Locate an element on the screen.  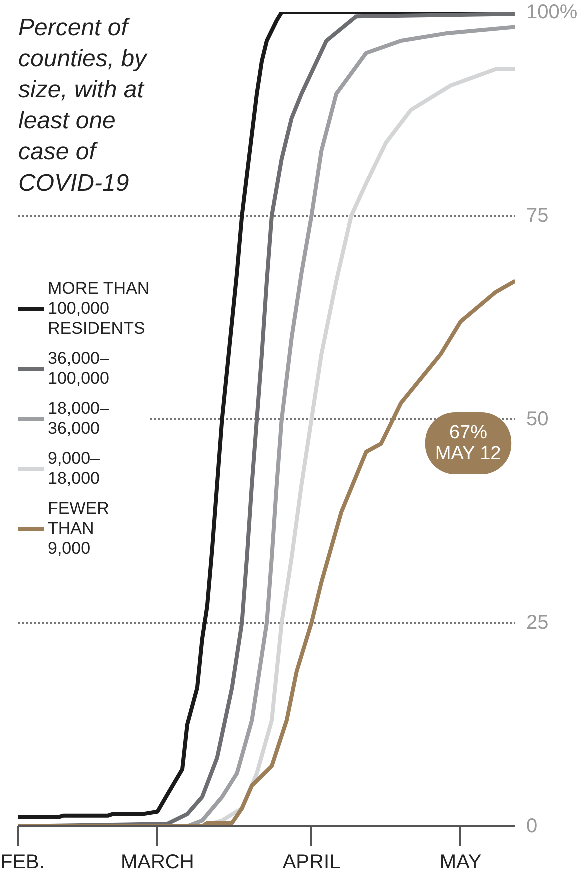
x-tick-label: MARCH is located at coordinates (157, 863).